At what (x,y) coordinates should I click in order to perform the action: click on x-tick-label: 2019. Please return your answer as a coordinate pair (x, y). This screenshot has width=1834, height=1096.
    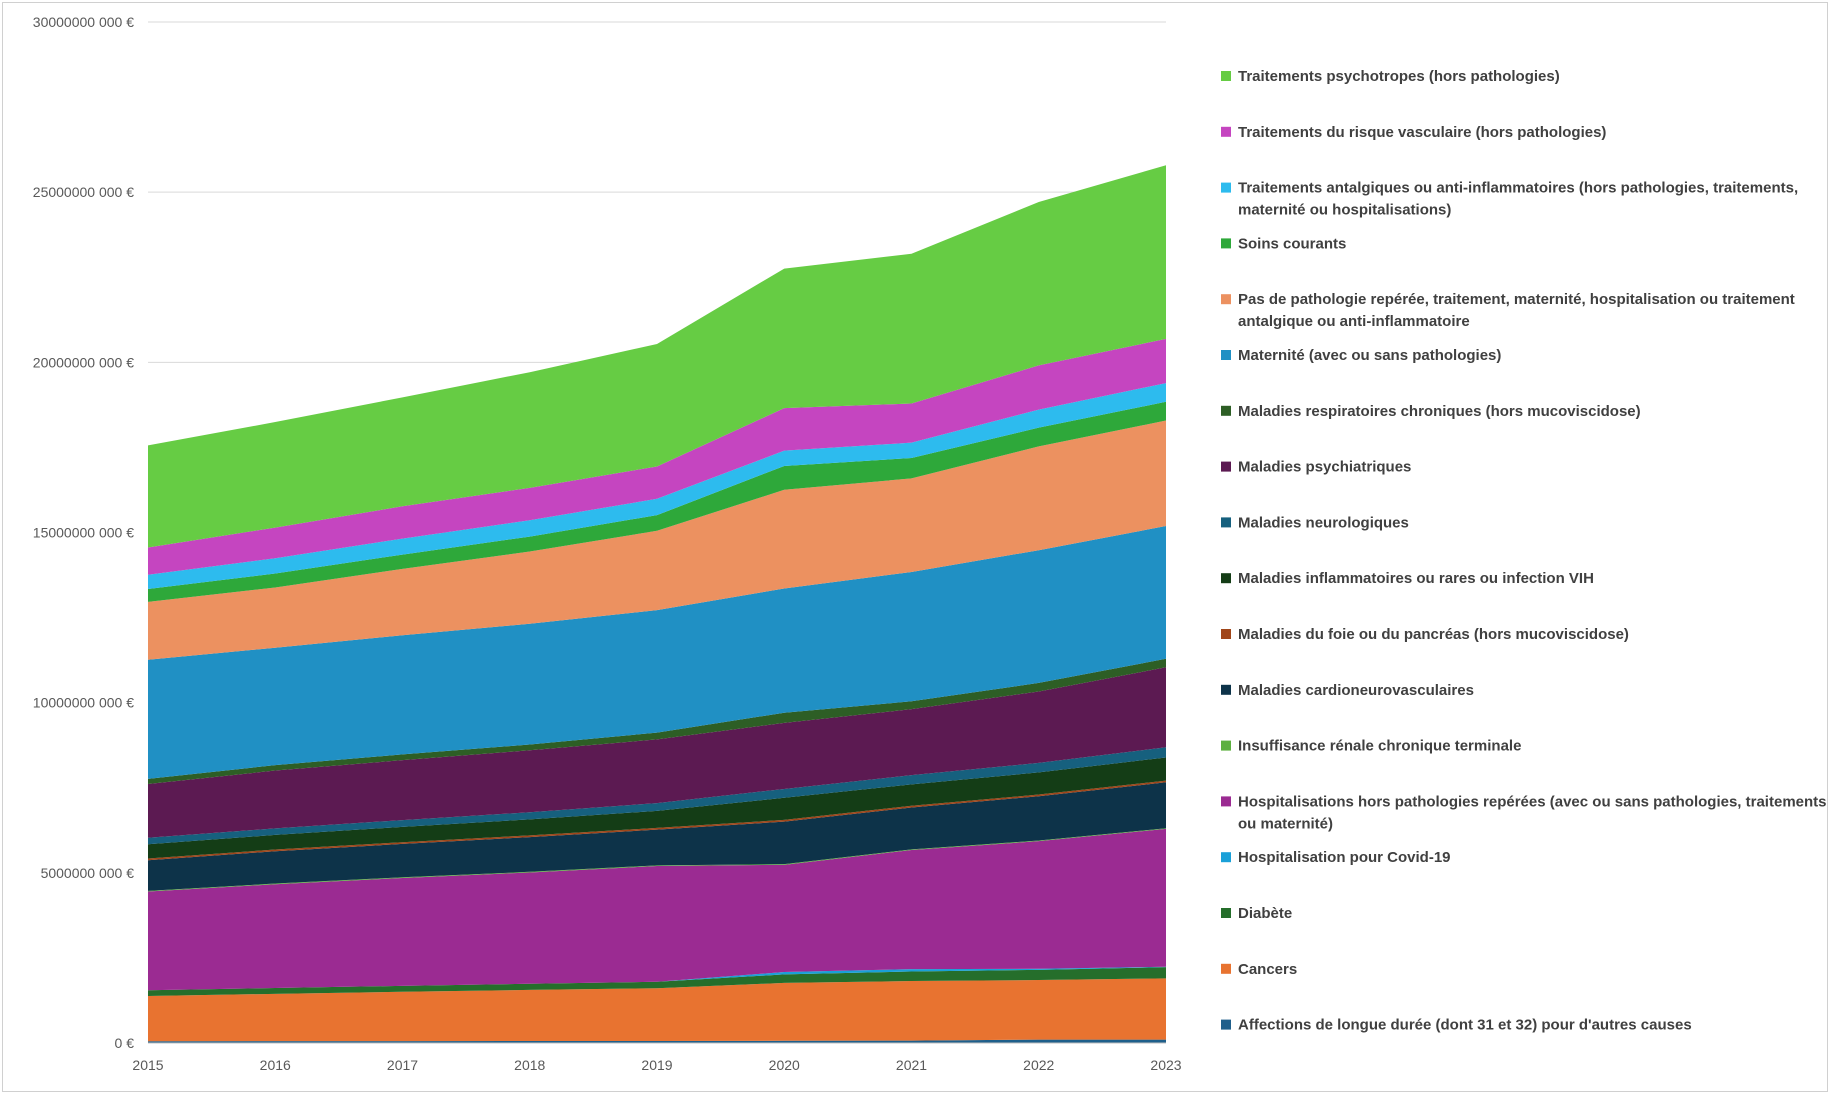
    Looking at the image, I should click on (656, 1065).